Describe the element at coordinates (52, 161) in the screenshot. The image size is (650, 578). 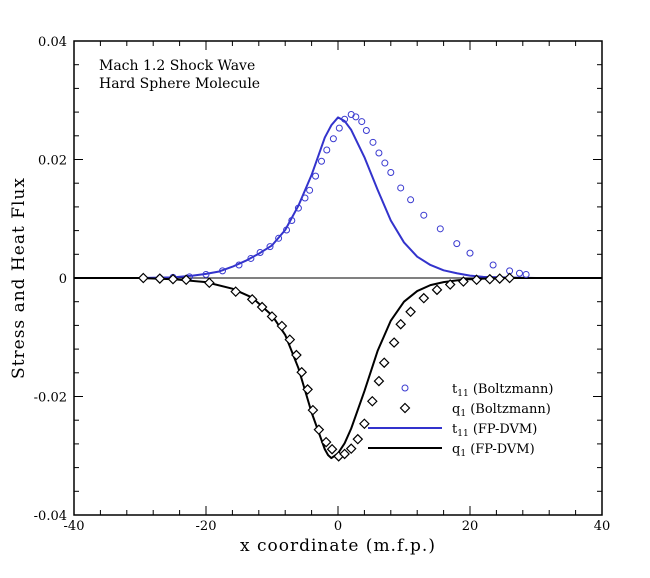
I see `y-tick-label: 0.02` at that location.